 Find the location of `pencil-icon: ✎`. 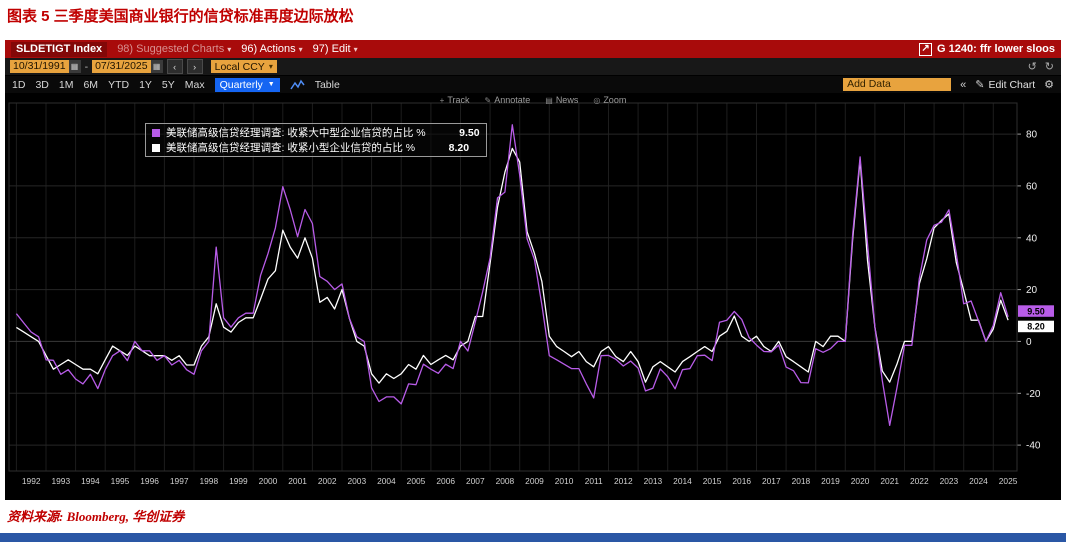

pencil-icon: ✎ is located at coordinates (980, 85).